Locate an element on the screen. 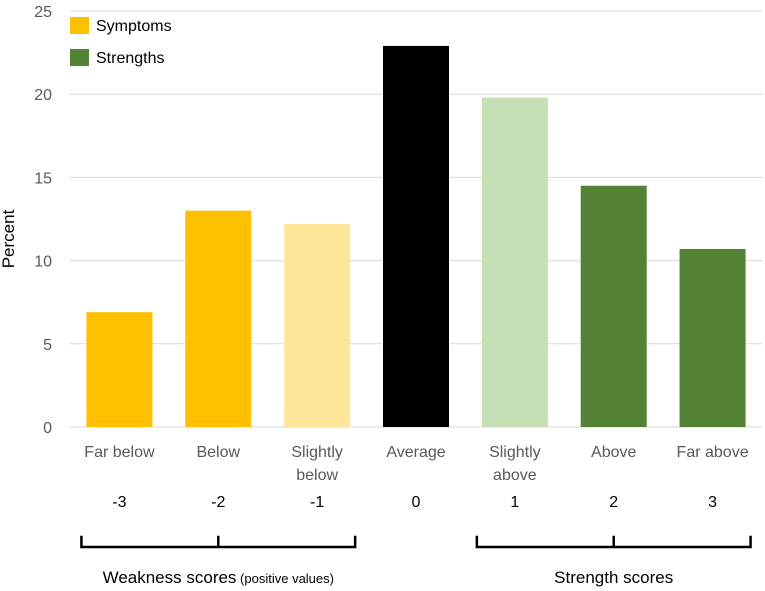  y-tick-label: 20 is located at coordinates (43, 95).